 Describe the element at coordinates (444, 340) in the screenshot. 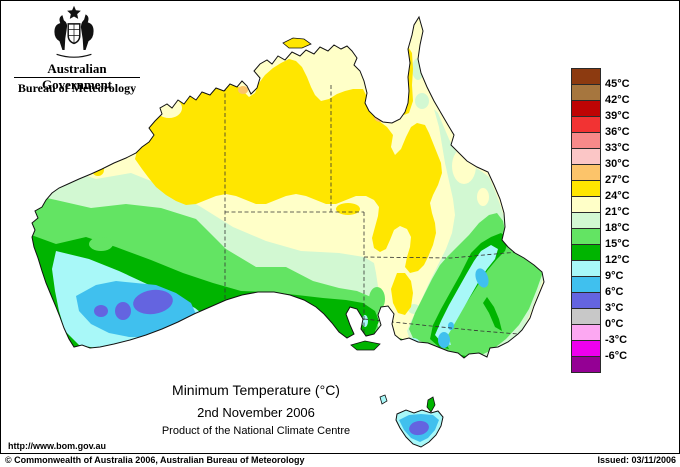

I see `region-6-9-alps-core` at that location.